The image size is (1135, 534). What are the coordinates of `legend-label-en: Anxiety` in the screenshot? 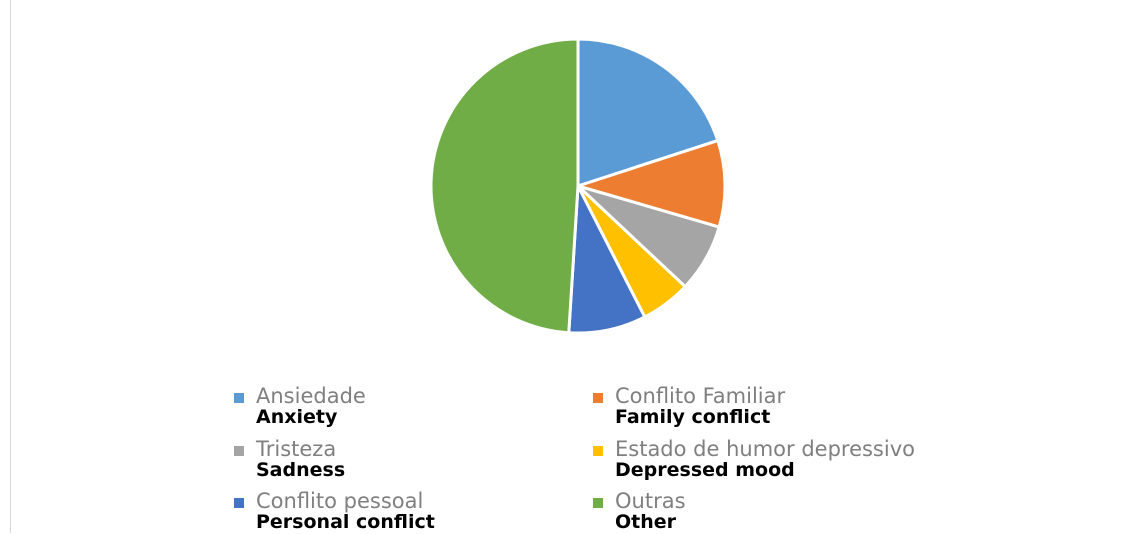 It's located at (297, 417).